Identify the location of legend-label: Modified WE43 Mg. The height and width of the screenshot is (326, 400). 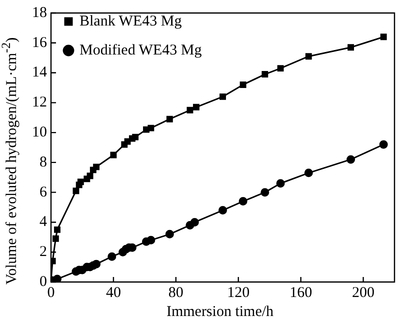
(141, 50).